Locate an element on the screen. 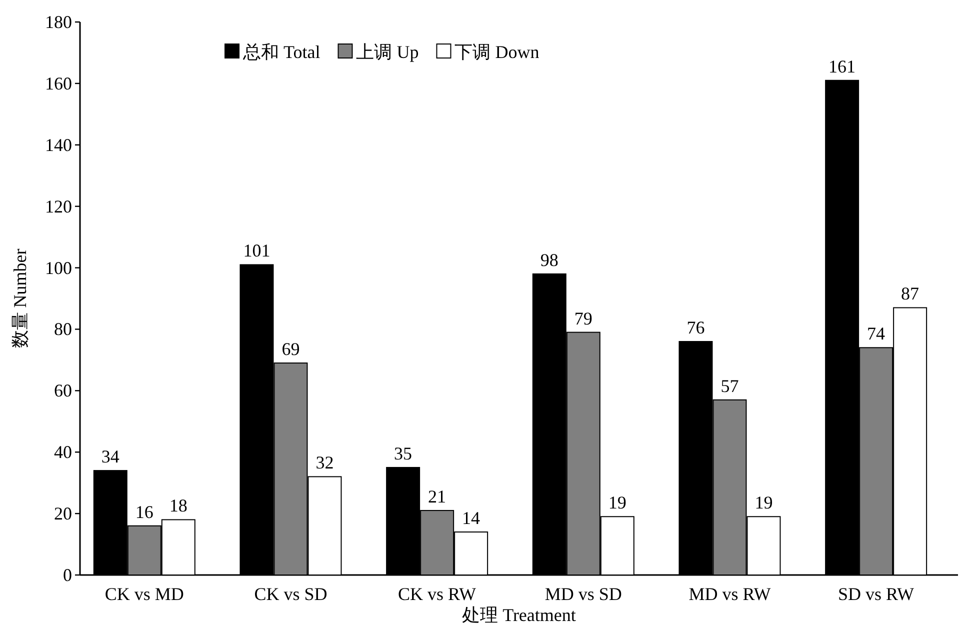 The height and width of the screenshot is (629, 962). data-label: 32 is located at coordinates (325, 462).